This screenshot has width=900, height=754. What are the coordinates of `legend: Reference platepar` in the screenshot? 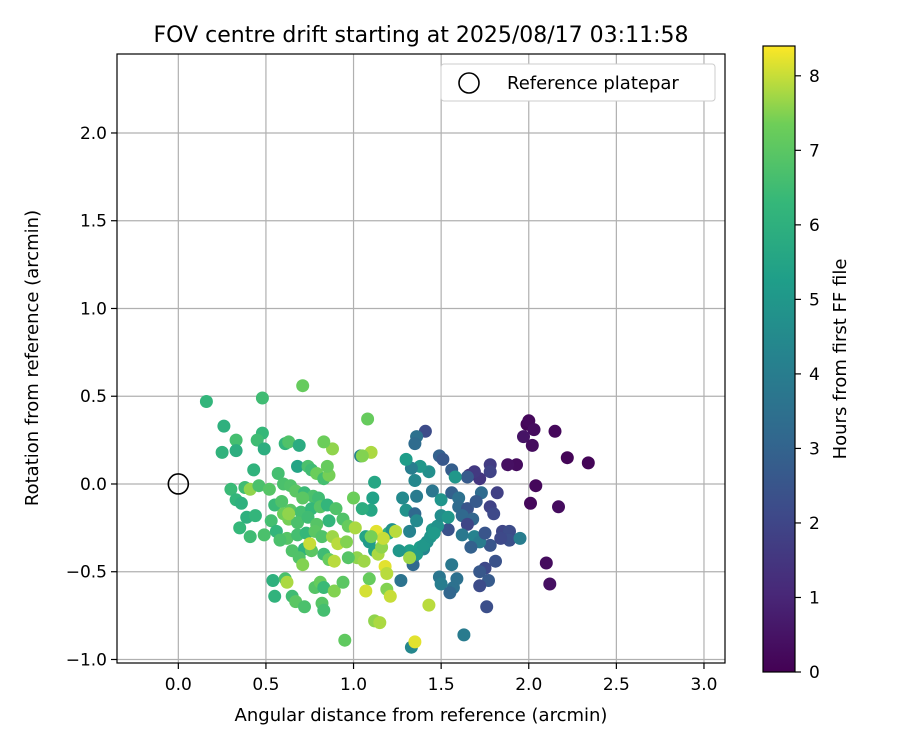 It's located at (578, 82).